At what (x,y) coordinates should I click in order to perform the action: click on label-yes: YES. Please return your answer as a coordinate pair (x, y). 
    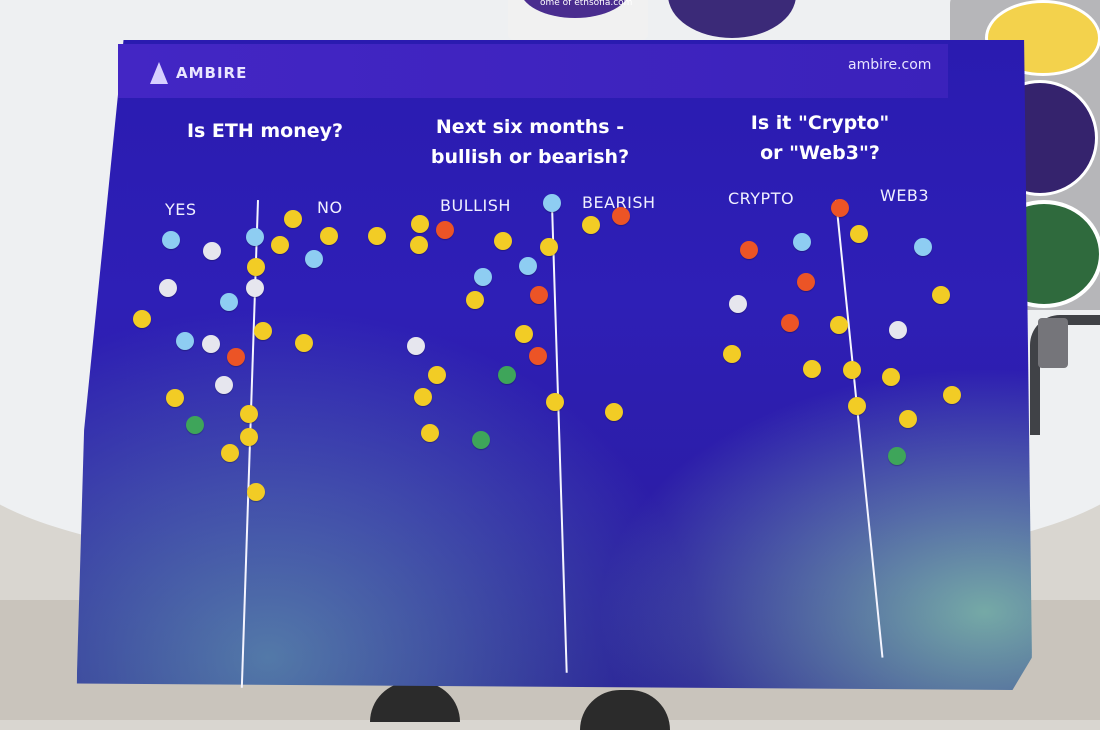
    Looking at the image, I should click on (181, 209).